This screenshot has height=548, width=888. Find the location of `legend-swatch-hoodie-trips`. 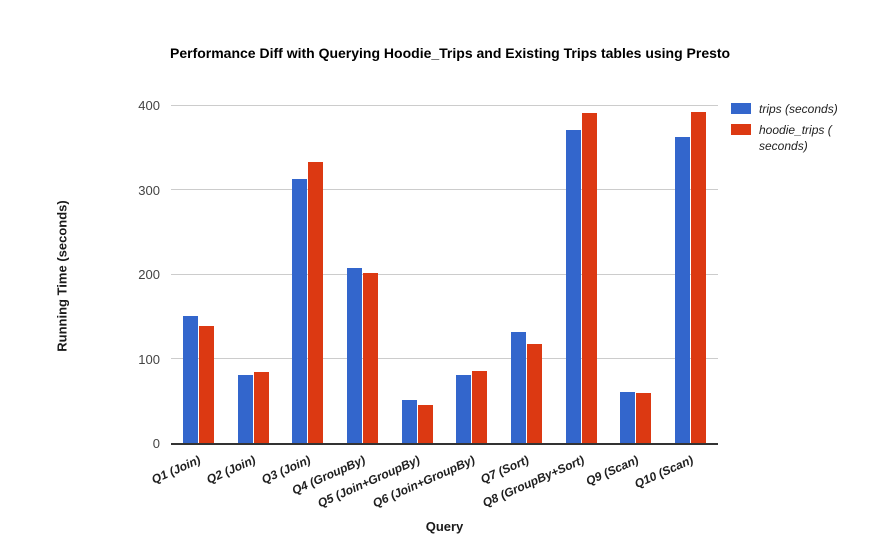

legend-swatch-hoodie-trips is located at coordinates (741, 129).